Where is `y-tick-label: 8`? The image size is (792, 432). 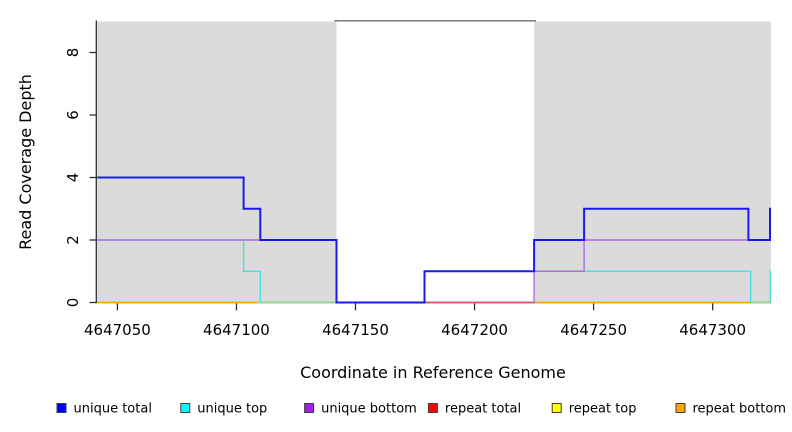 y-tick-label: 8 is located at coordinates (73, 53).